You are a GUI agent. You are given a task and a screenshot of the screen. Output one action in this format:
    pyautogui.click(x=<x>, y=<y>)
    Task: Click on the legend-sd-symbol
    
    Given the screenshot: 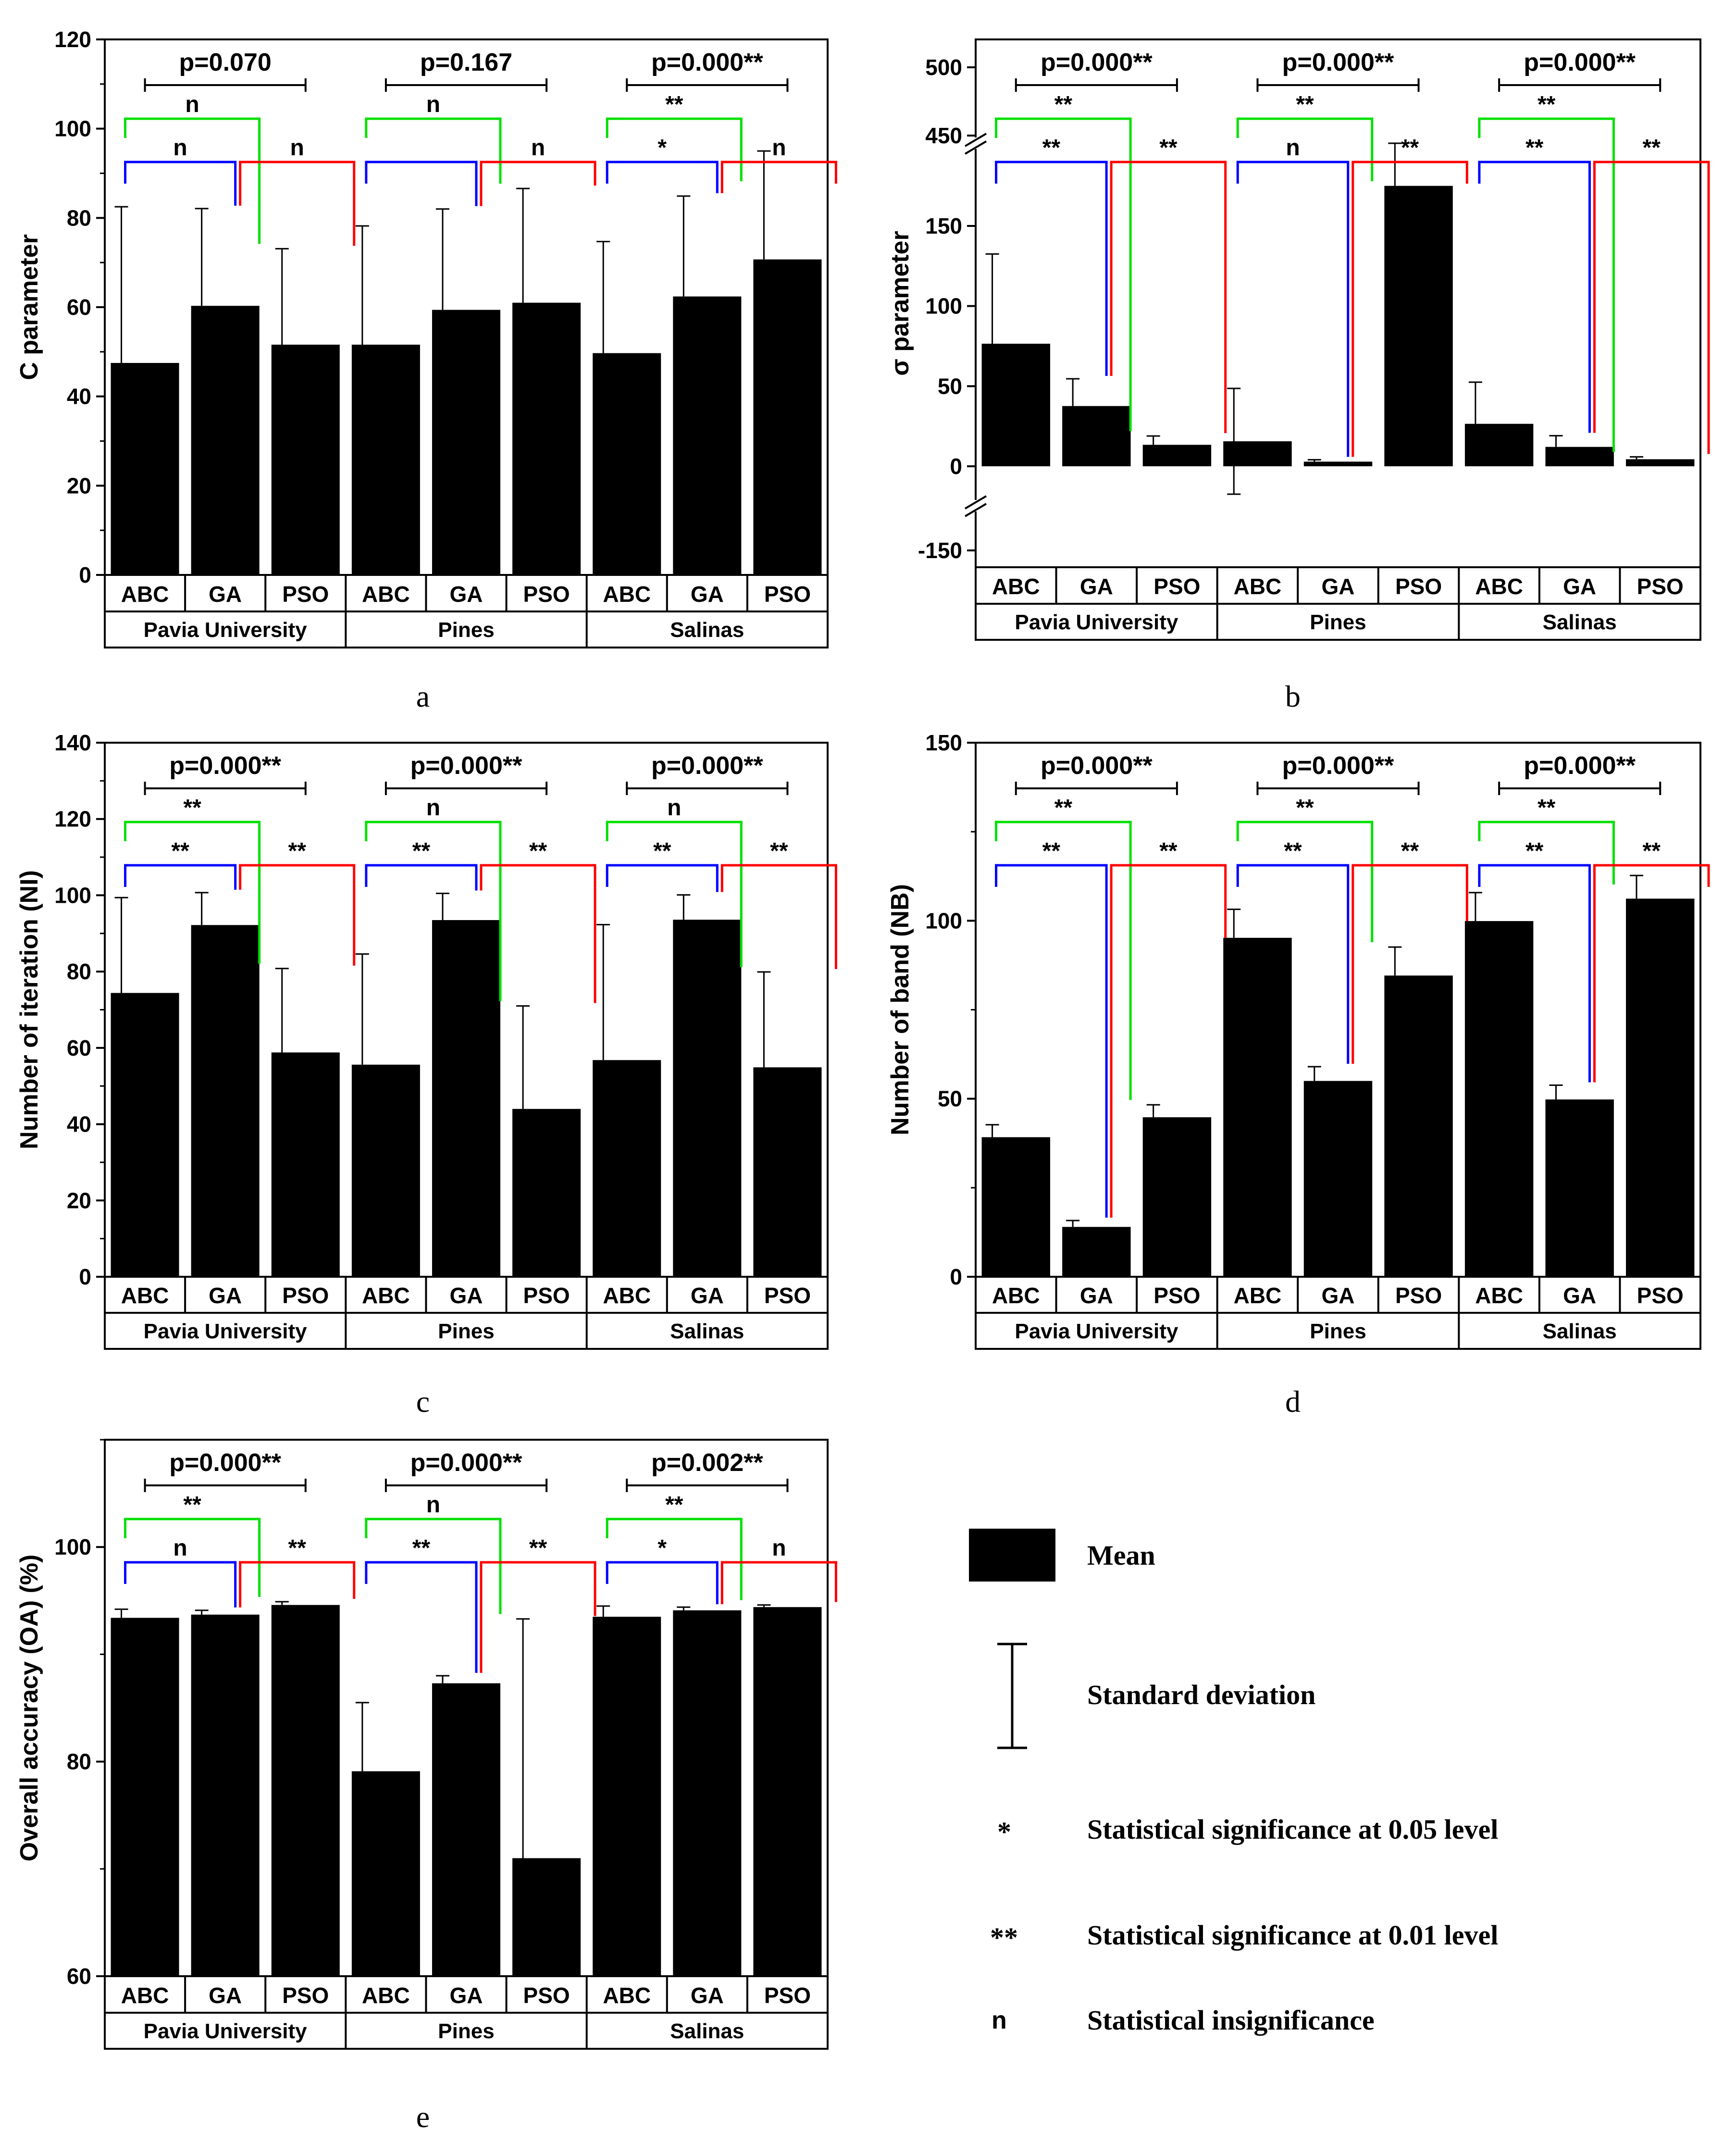 What is the action you would take?
    pyautogui.click(x=1012, y=1696)
    